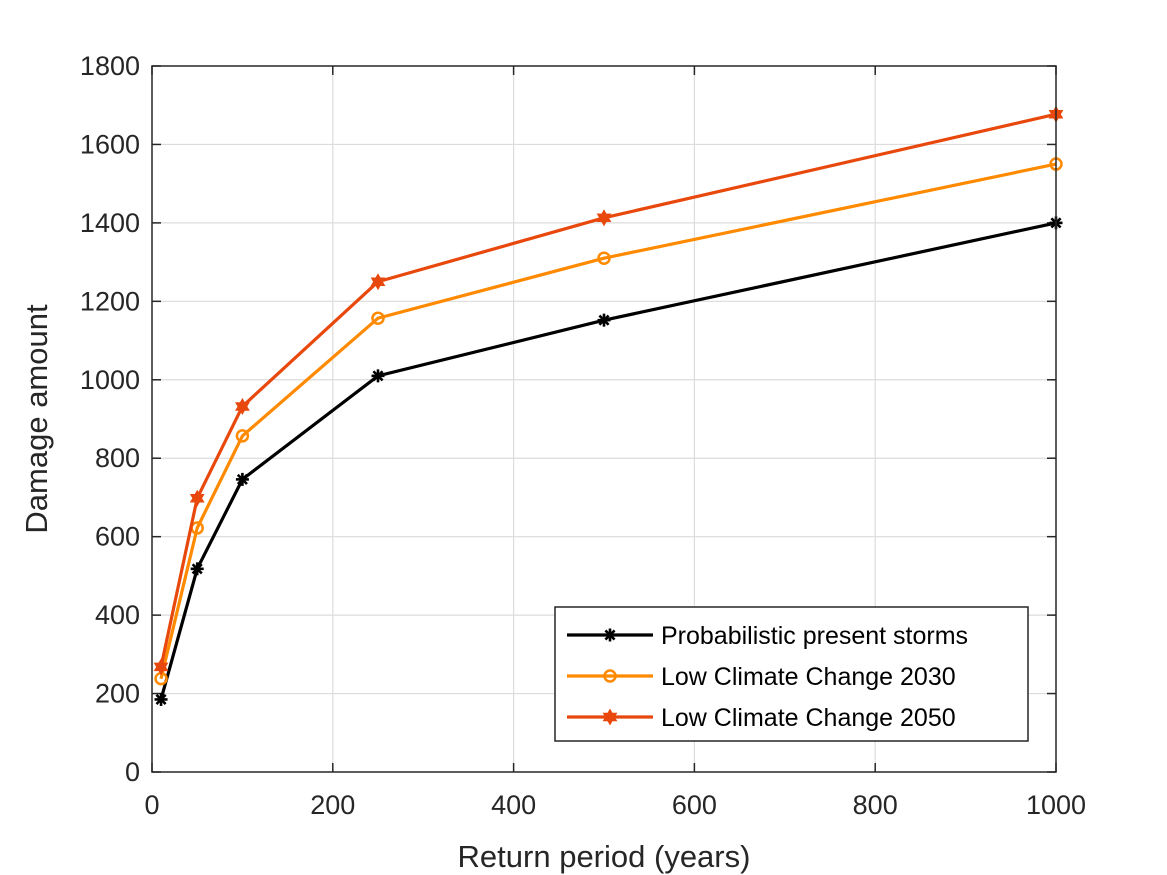 The width and height of the screenshot is (1167, 875). I want to click on x-tick-label: 600, so click(694, 805).